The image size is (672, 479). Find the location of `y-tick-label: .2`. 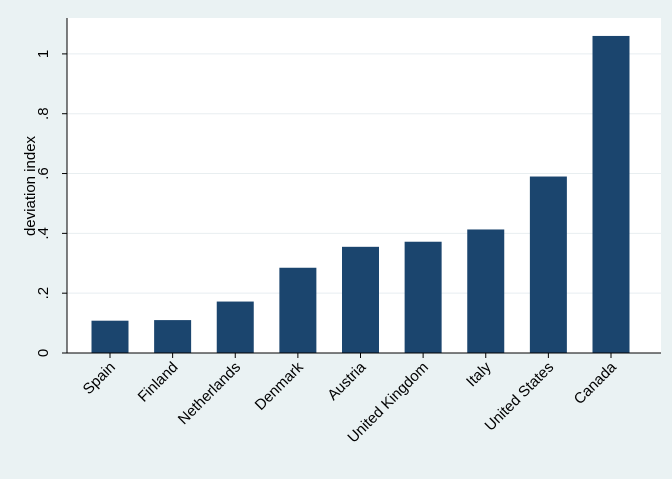

y-tick-label: .2 is located at coordinates (43, 293).